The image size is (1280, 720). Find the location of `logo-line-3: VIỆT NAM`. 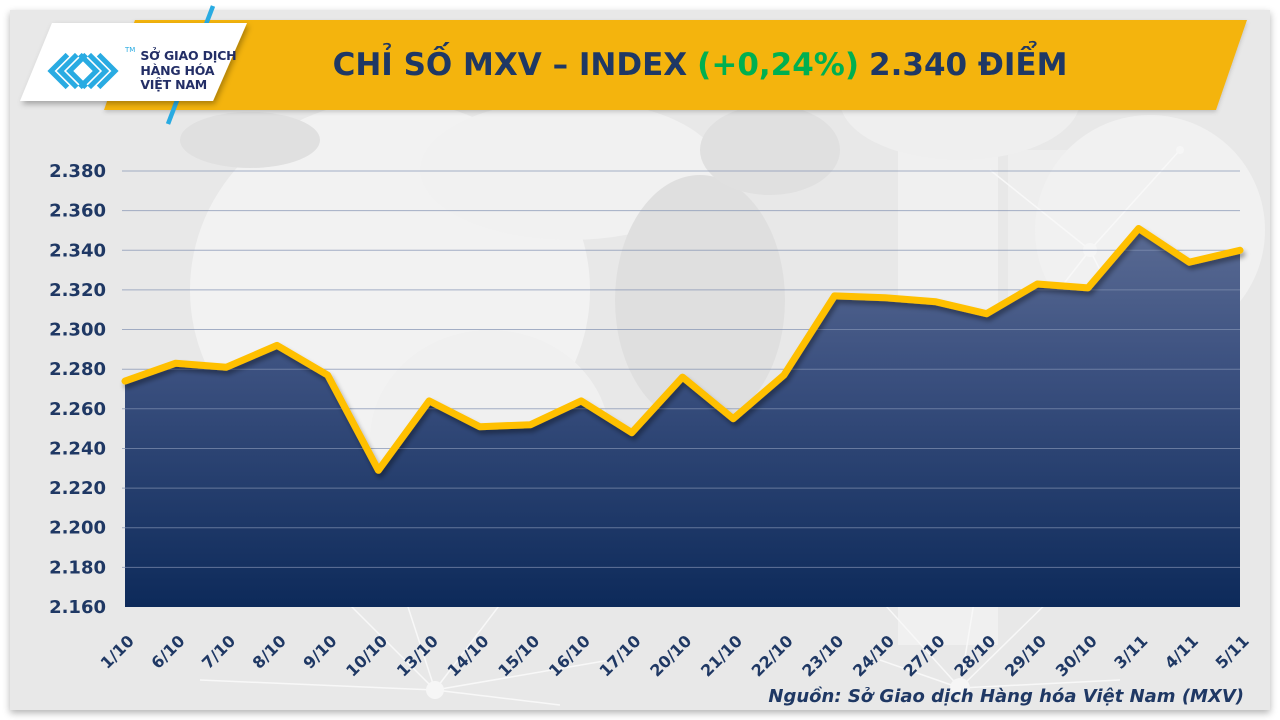

logo-line-3: VIỆT NAM is located at coordinates (174, 85).